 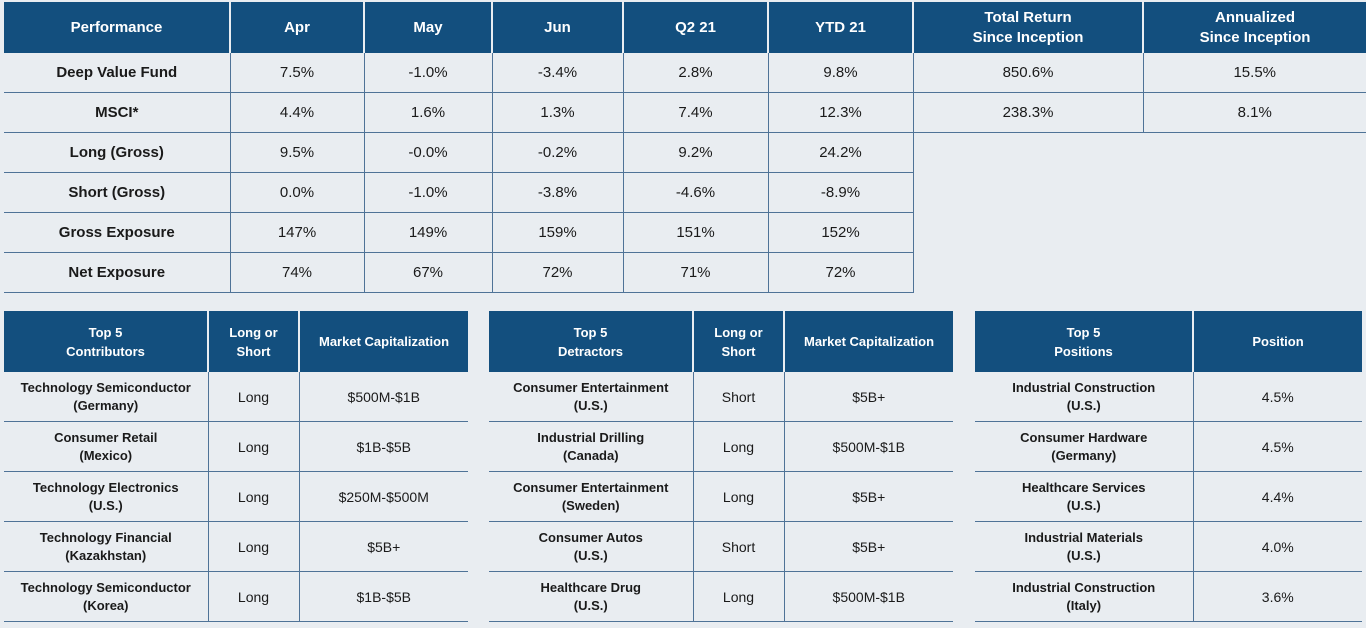 I want to click on holding-name: Industrial Drilling (Canada), so click(x=591, y=446).